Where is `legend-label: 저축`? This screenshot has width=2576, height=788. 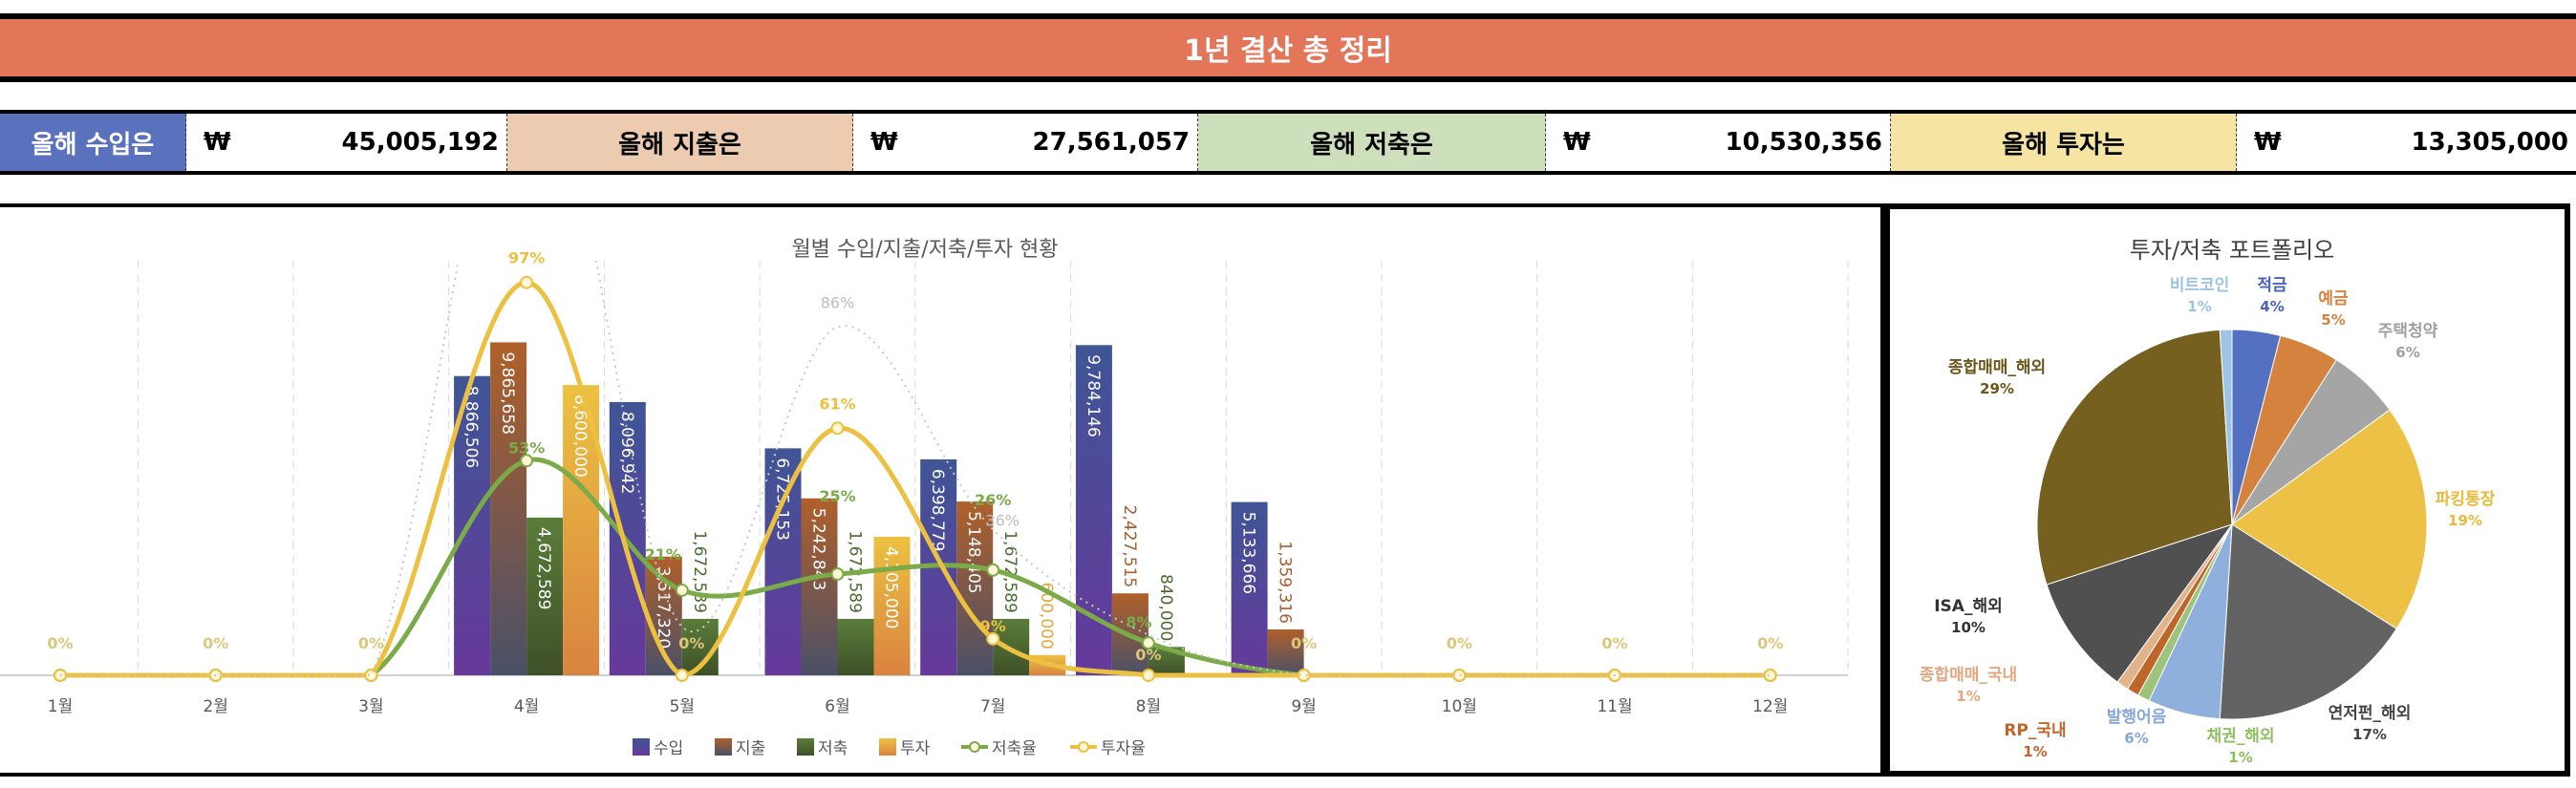
legend-label: 저축 is located at coordinates (833, 749).